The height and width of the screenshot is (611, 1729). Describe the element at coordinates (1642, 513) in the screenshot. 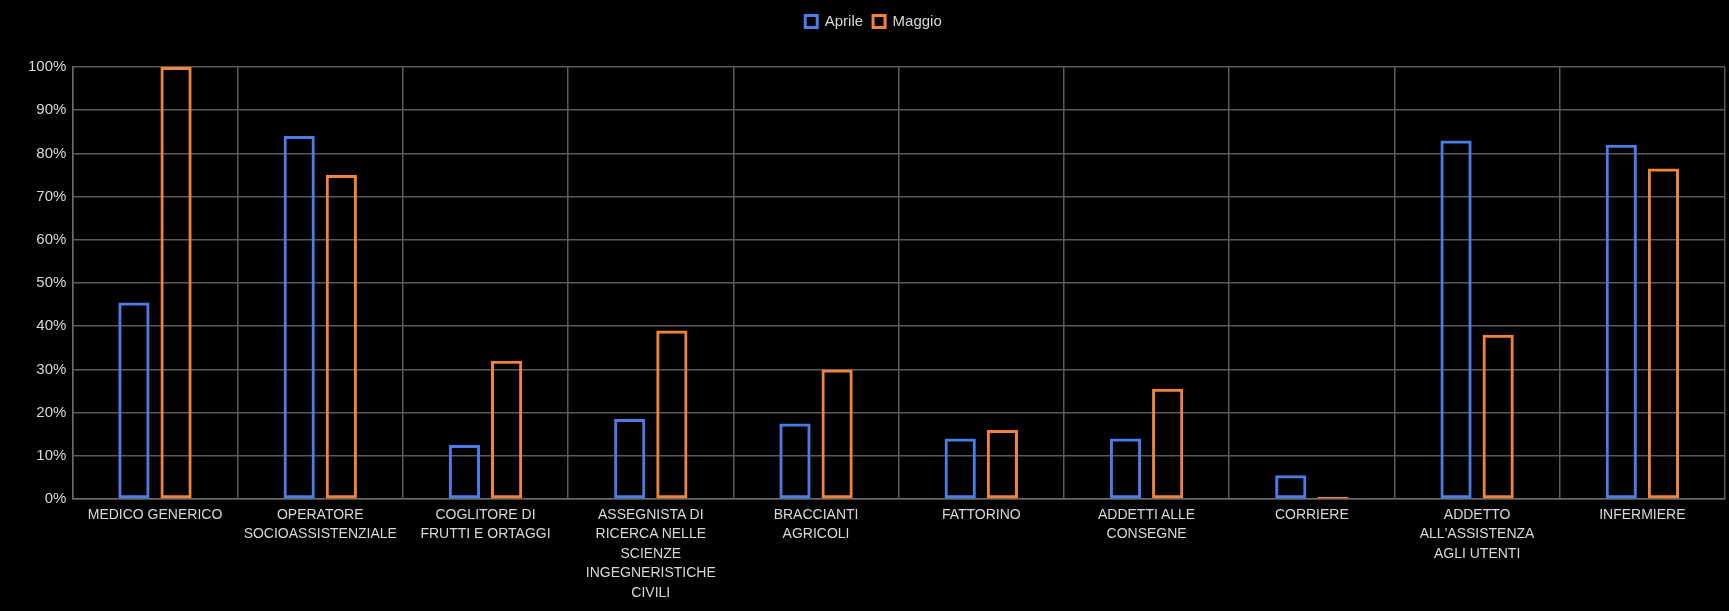

I see `x-tick-label: INFERMIERE` at that location.